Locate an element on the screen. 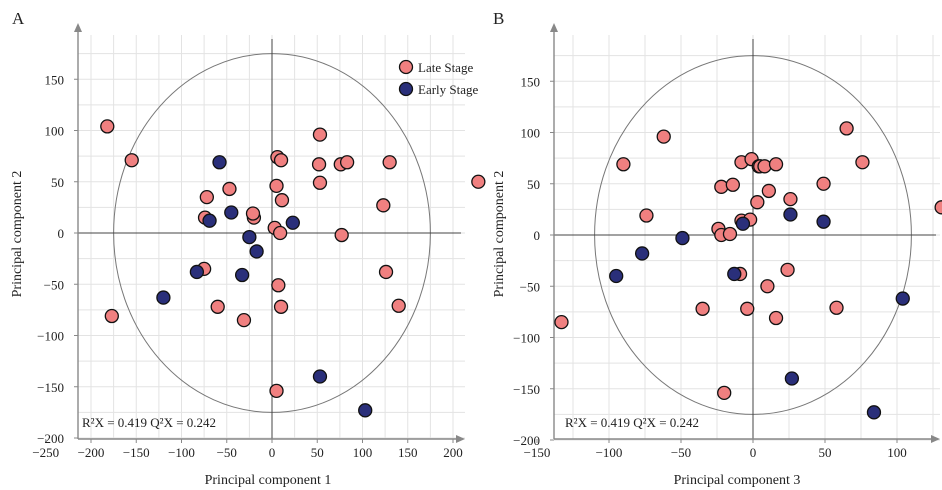 This screenshot has width=942, height=490. x-tick-label: 200 is located at coordinates (453, 452).